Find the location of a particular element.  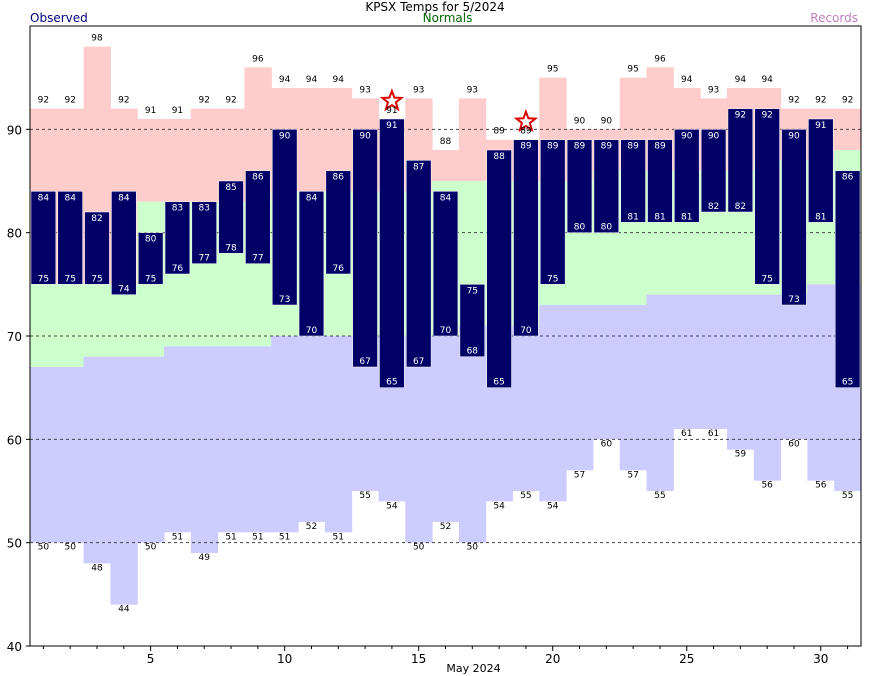

record-high-label: 96 is located at coordinates (258, 59).